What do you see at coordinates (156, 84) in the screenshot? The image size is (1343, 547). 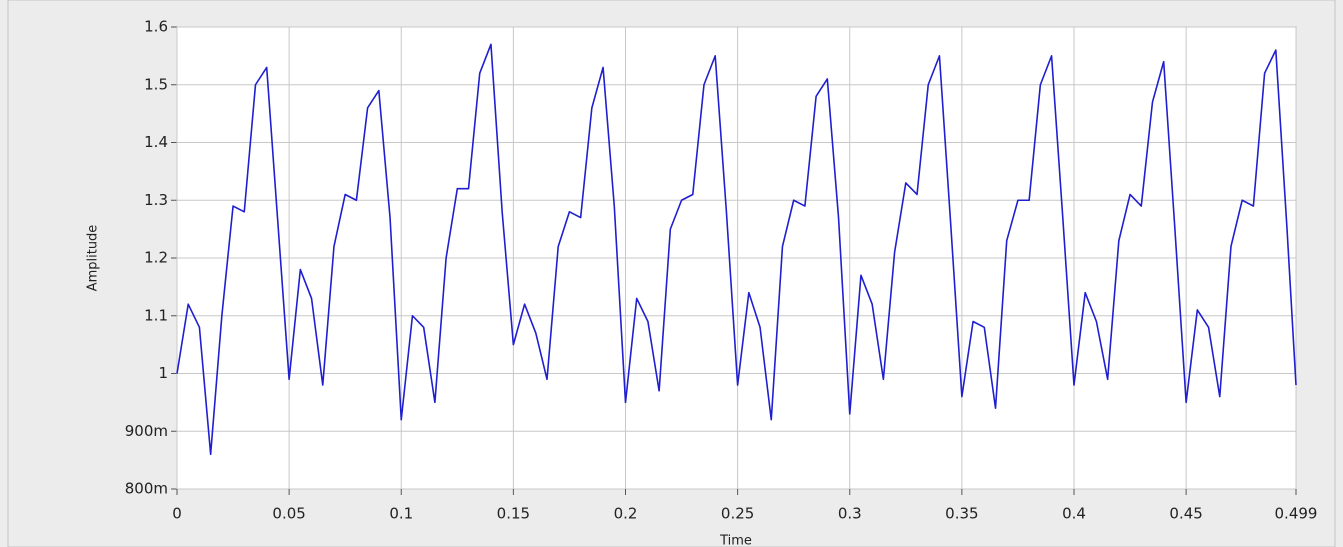 I see `y-tick-label: 1.5` at bounding box center [156, 84].